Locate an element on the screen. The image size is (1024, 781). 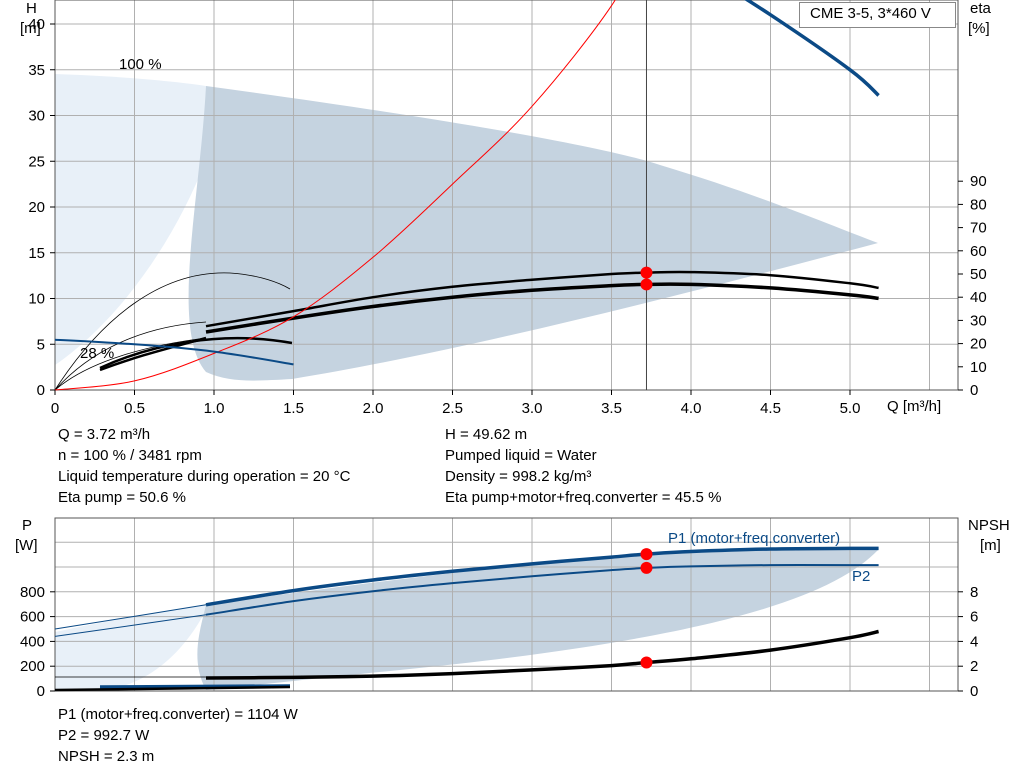
p-tick-label-600: 600 is located at coordinates (32, 617).